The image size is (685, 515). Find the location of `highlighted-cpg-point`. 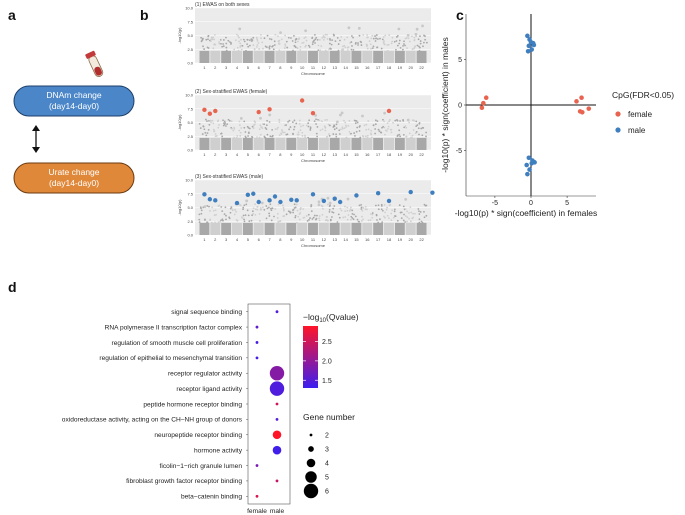

highlighted-cpg-point is located at coordinates (248, 195).